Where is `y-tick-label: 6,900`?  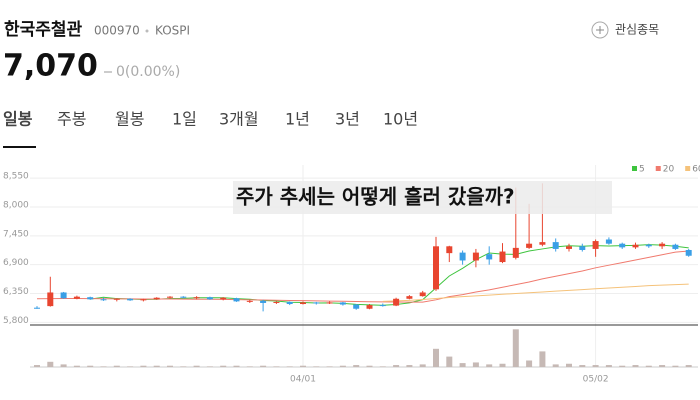
y-tick-label: 6,900 is located at coordinates (16, 263).